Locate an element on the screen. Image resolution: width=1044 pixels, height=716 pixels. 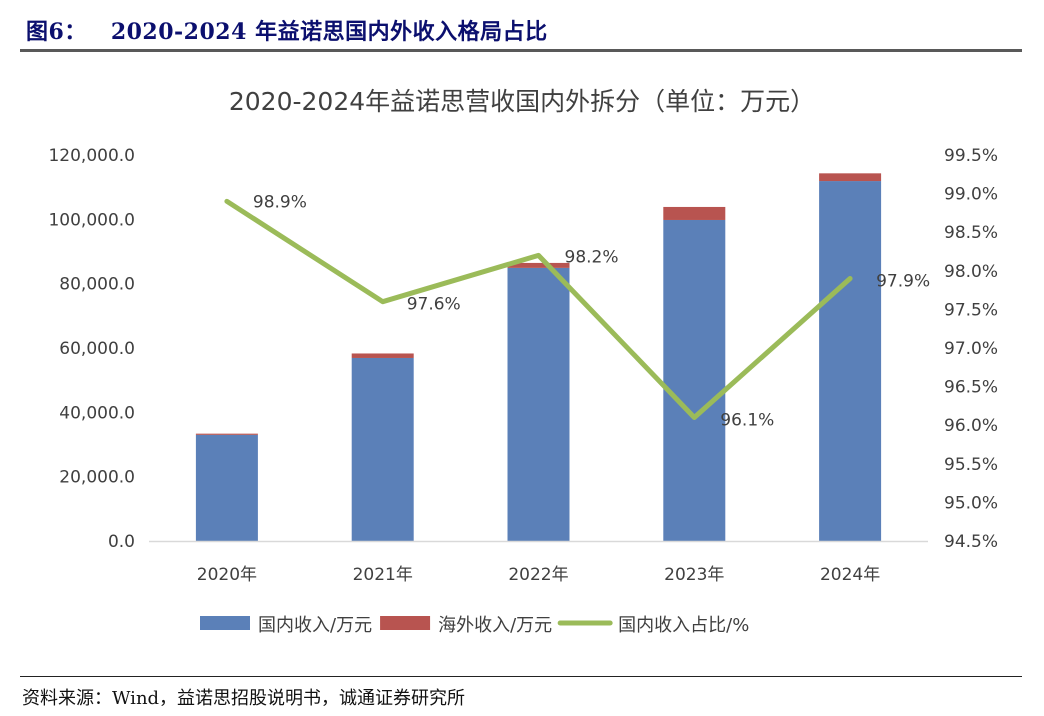
figure-title: 图6： 2020-2024 年益诺思国内外收入格局占比 is located at coordinates (287, 30).